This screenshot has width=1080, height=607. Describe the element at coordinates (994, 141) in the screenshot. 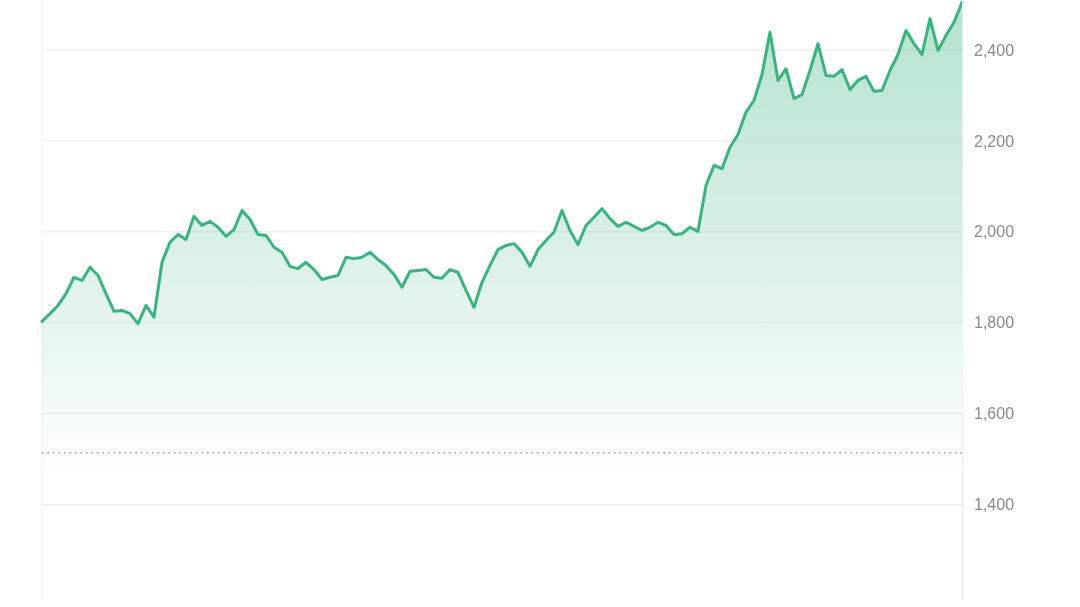

I see `y-tick-label: 2,200` at that location.